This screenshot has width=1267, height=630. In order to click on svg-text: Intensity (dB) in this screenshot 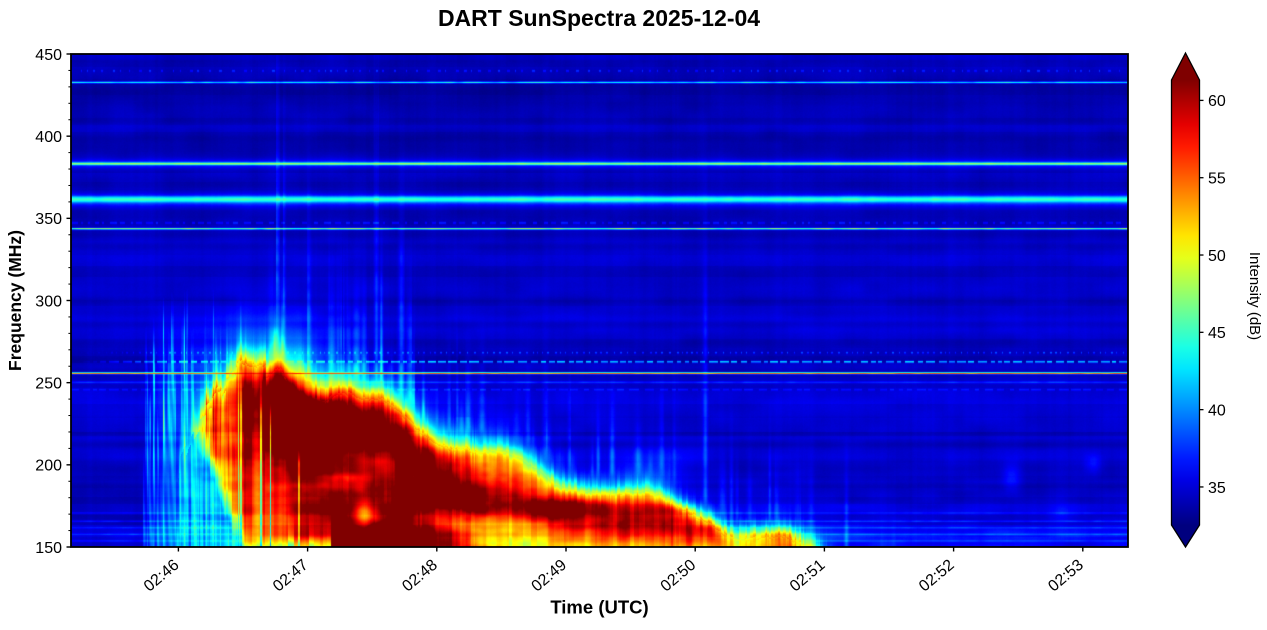, I will do `click(1254, 296)`.